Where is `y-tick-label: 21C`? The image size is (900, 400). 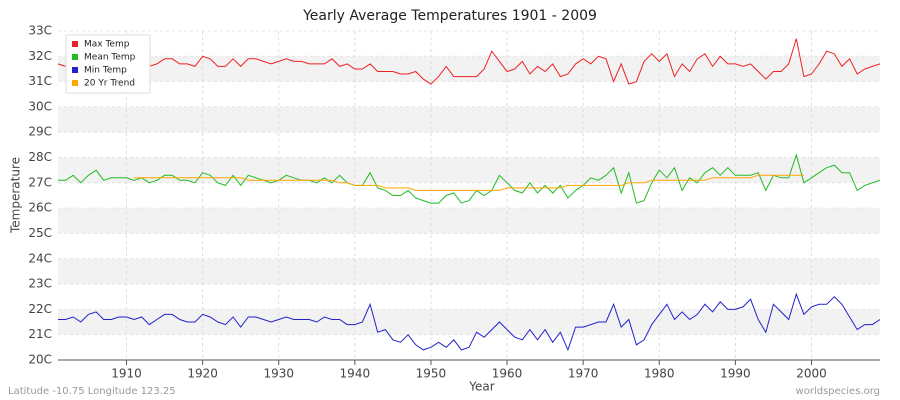
y-tick-label: 21C is located at coordinates (40, 334).